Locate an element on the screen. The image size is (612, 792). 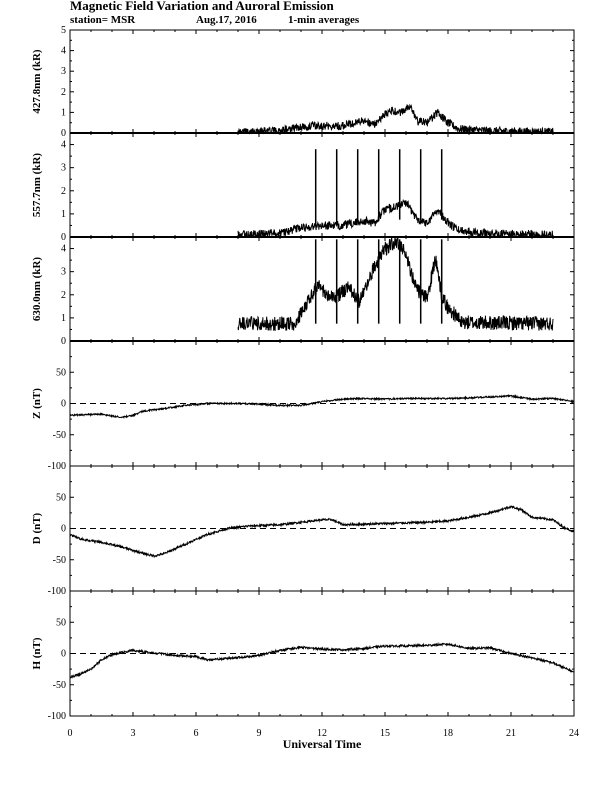
averaging-label: 1-min averages is located at coordinates (324, 20).